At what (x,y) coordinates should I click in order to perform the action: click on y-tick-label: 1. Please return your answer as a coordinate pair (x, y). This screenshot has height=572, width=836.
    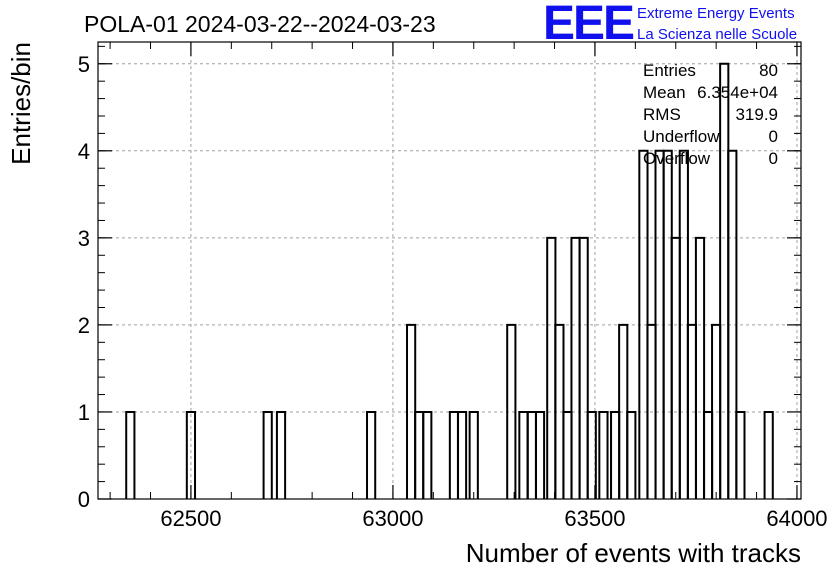
    Looking at the image, I should click on (84, 412).